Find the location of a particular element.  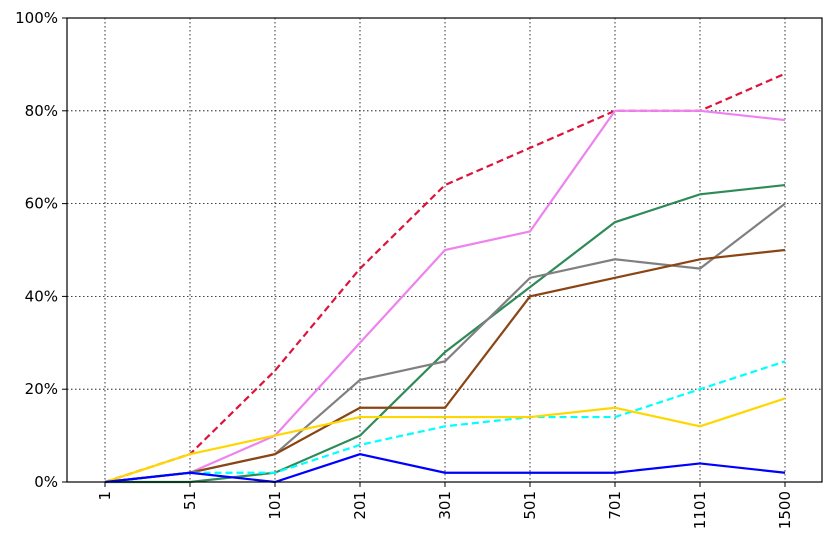

y-tick-label: 60% is located at coordinates (41, 204).